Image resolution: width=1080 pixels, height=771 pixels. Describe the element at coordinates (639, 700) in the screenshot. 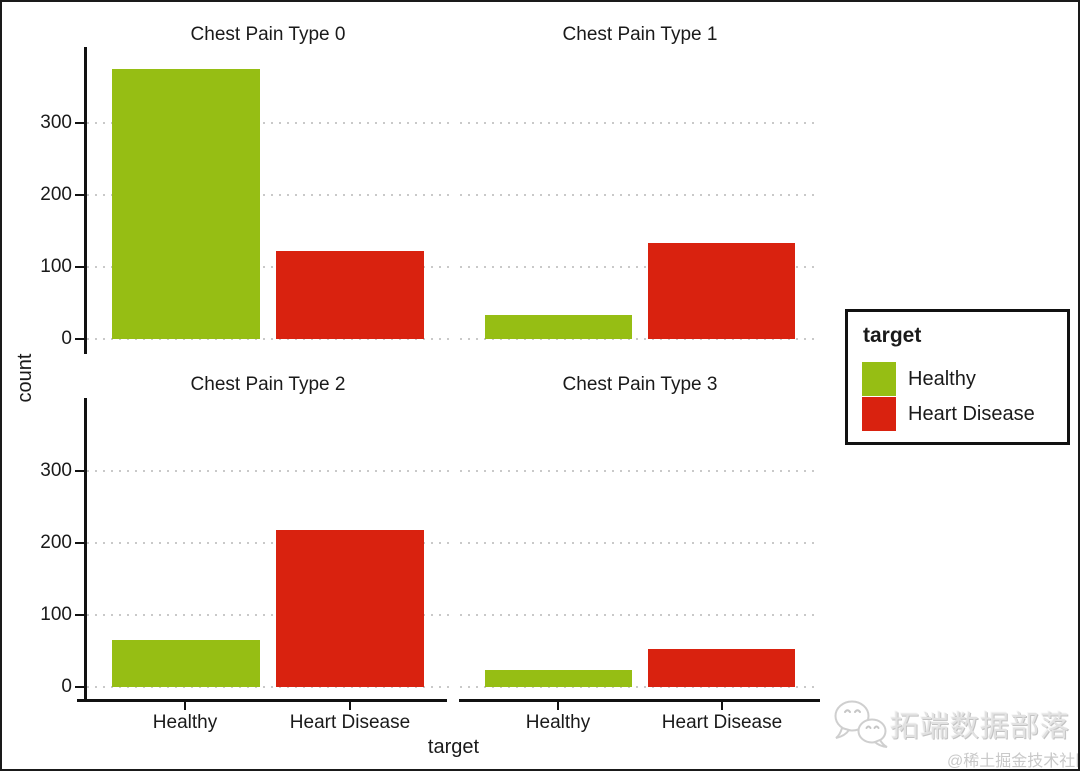

I see `x-axis-line-right` at that location.